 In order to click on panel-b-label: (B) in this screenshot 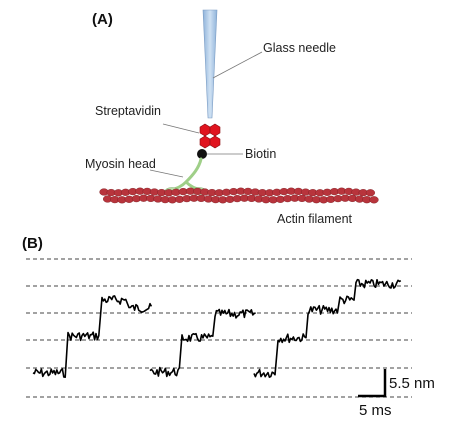, I will do `click(32, 243)`.